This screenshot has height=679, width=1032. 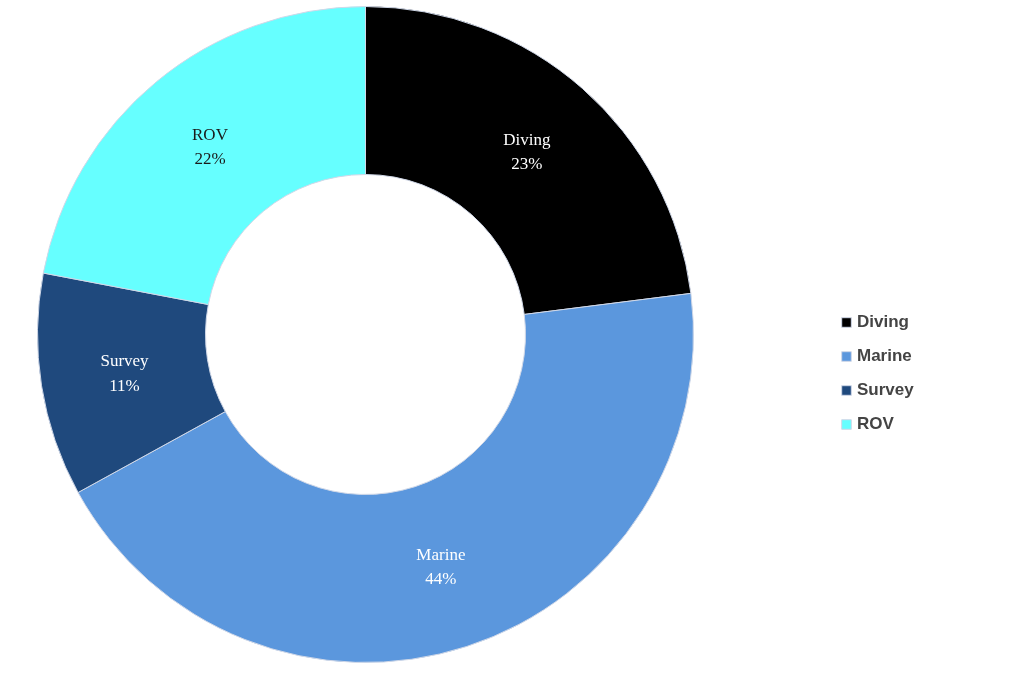 What do you see at coordinates (885, 390) in the screenshot?
I see `legend-label: Survey` at bounding box center [885, 390].